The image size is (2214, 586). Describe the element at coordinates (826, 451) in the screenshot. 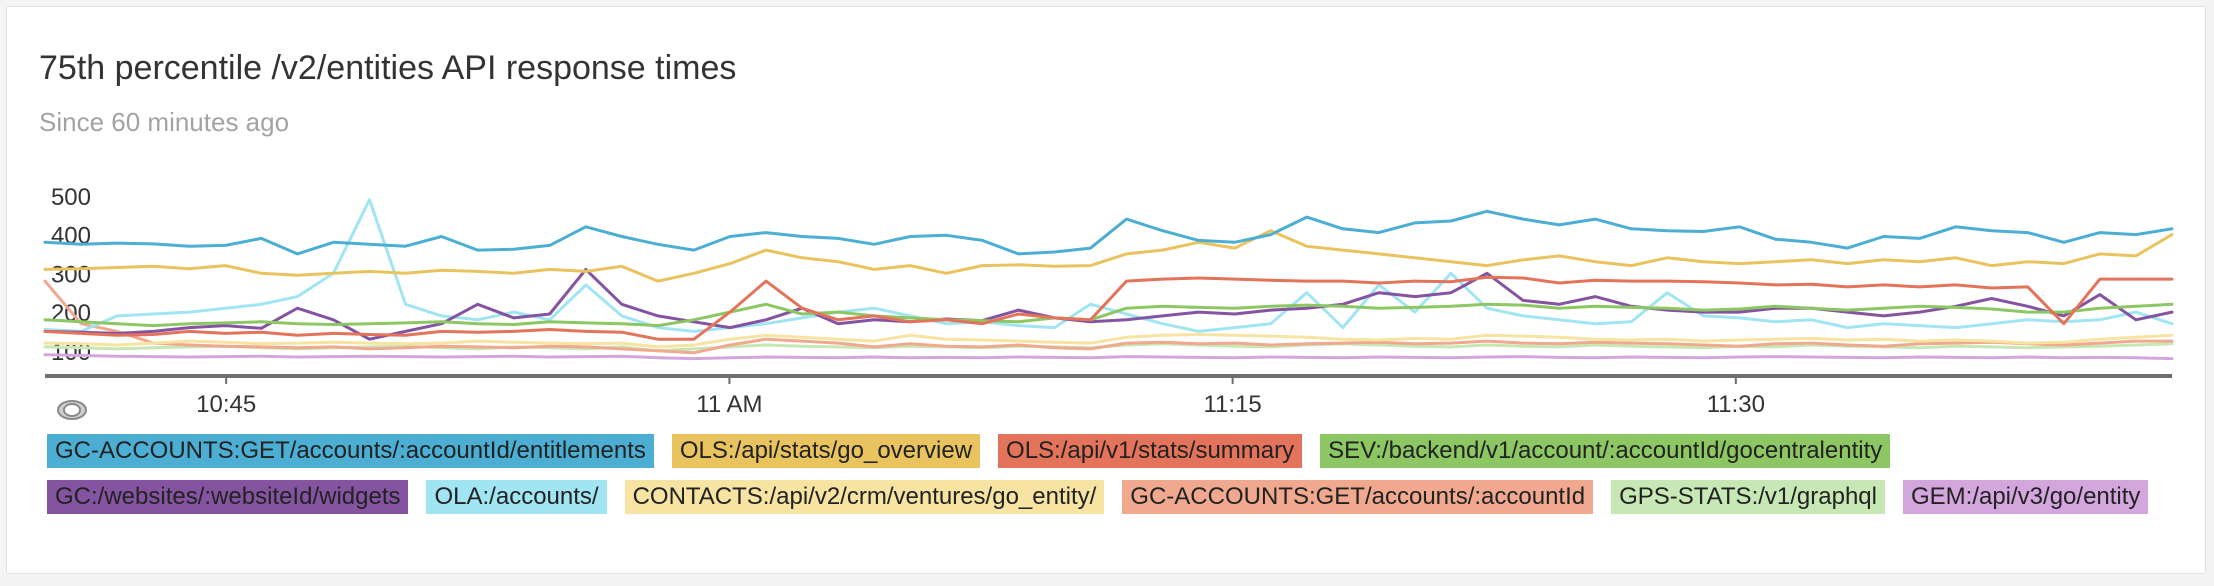

I see `legend-item: OLS:/api/stats/go_overview` at that location.